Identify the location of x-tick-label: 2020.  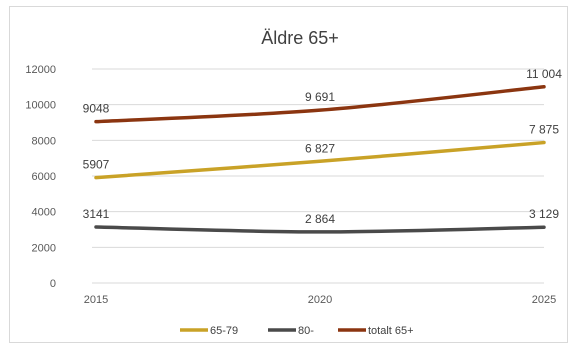
(320, 300).